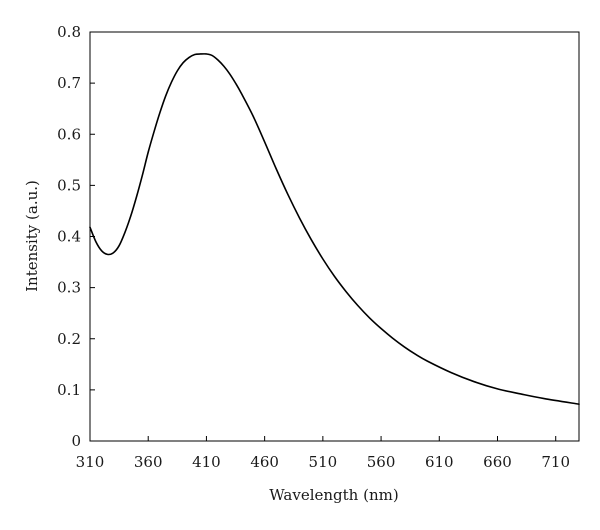 Image resolution: width=600 pixels, height=530 pixels. Describe the element at coordinates (148, 462) in the screenshot. I see `x-tick-label: 360` at that location.